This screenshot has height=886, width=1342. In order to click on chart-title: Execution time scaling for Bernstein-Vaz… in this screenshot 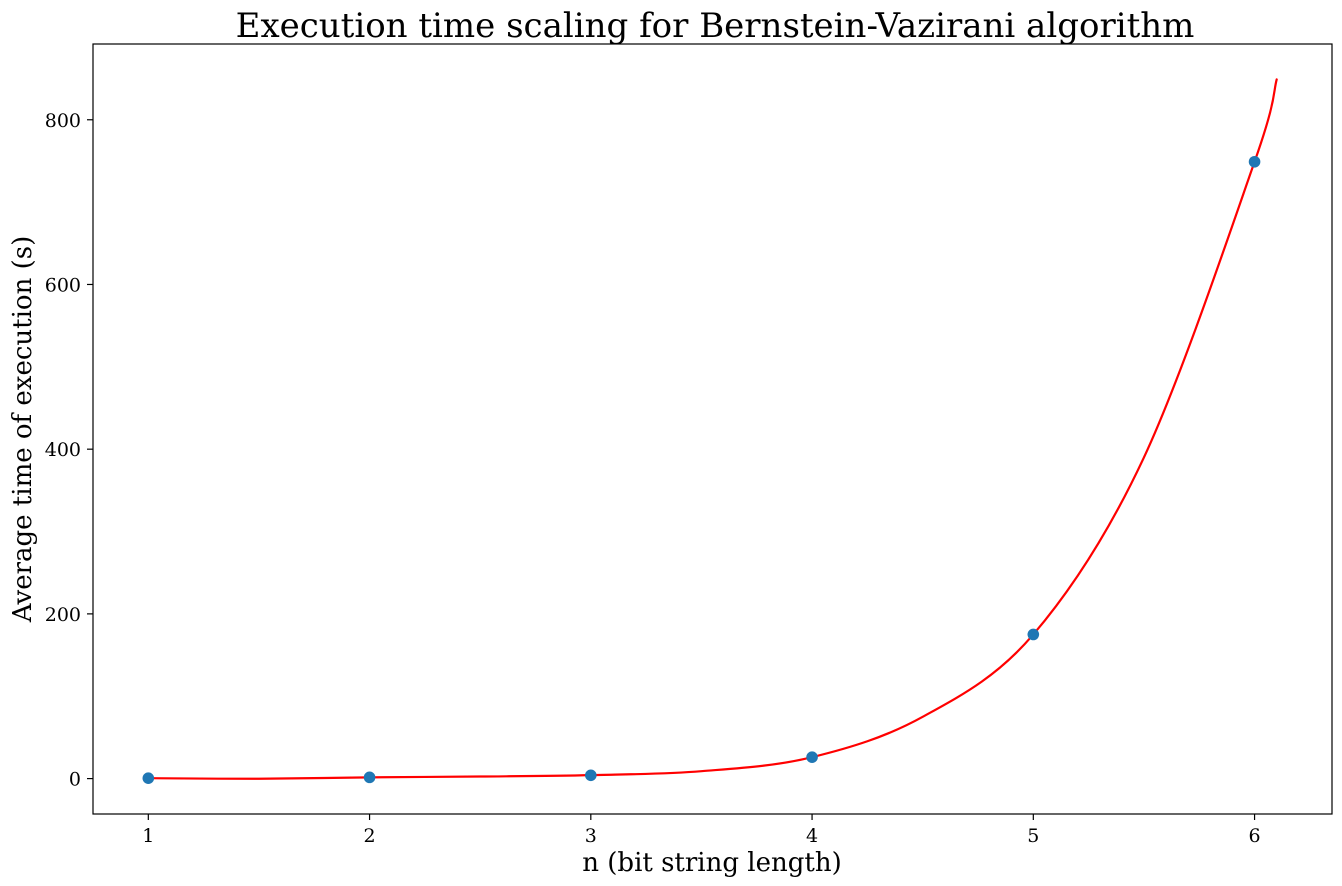, I will do `click(715, 26)`.